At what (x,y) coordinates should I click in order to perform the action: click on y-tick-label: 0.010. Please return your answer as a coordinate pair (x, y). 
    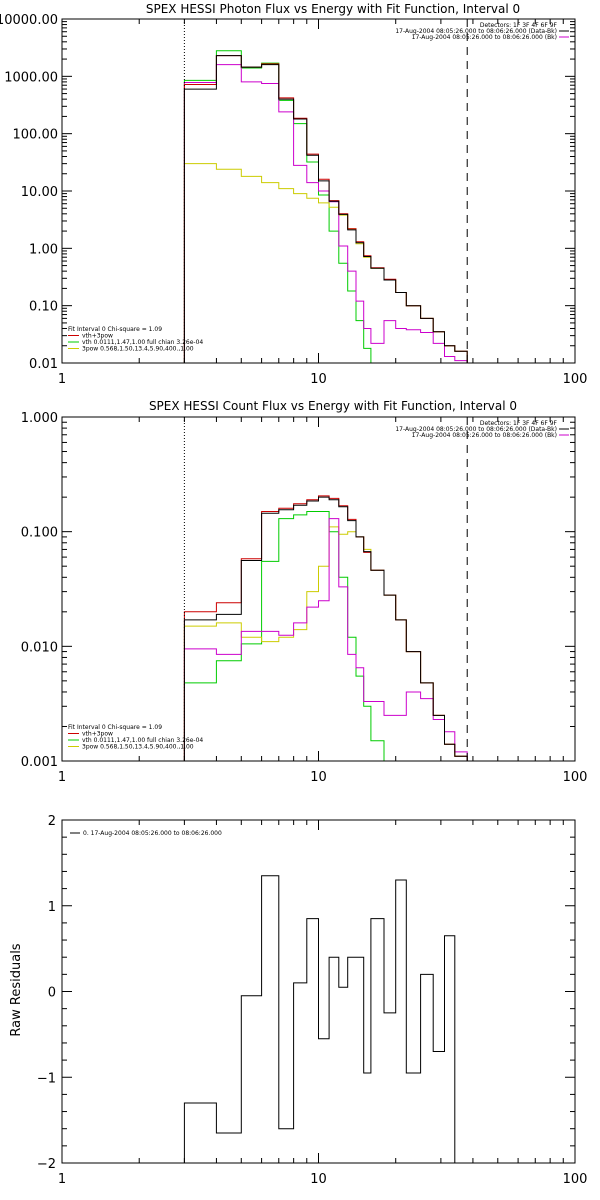
    Looking at the image, I should click on (39, 647).